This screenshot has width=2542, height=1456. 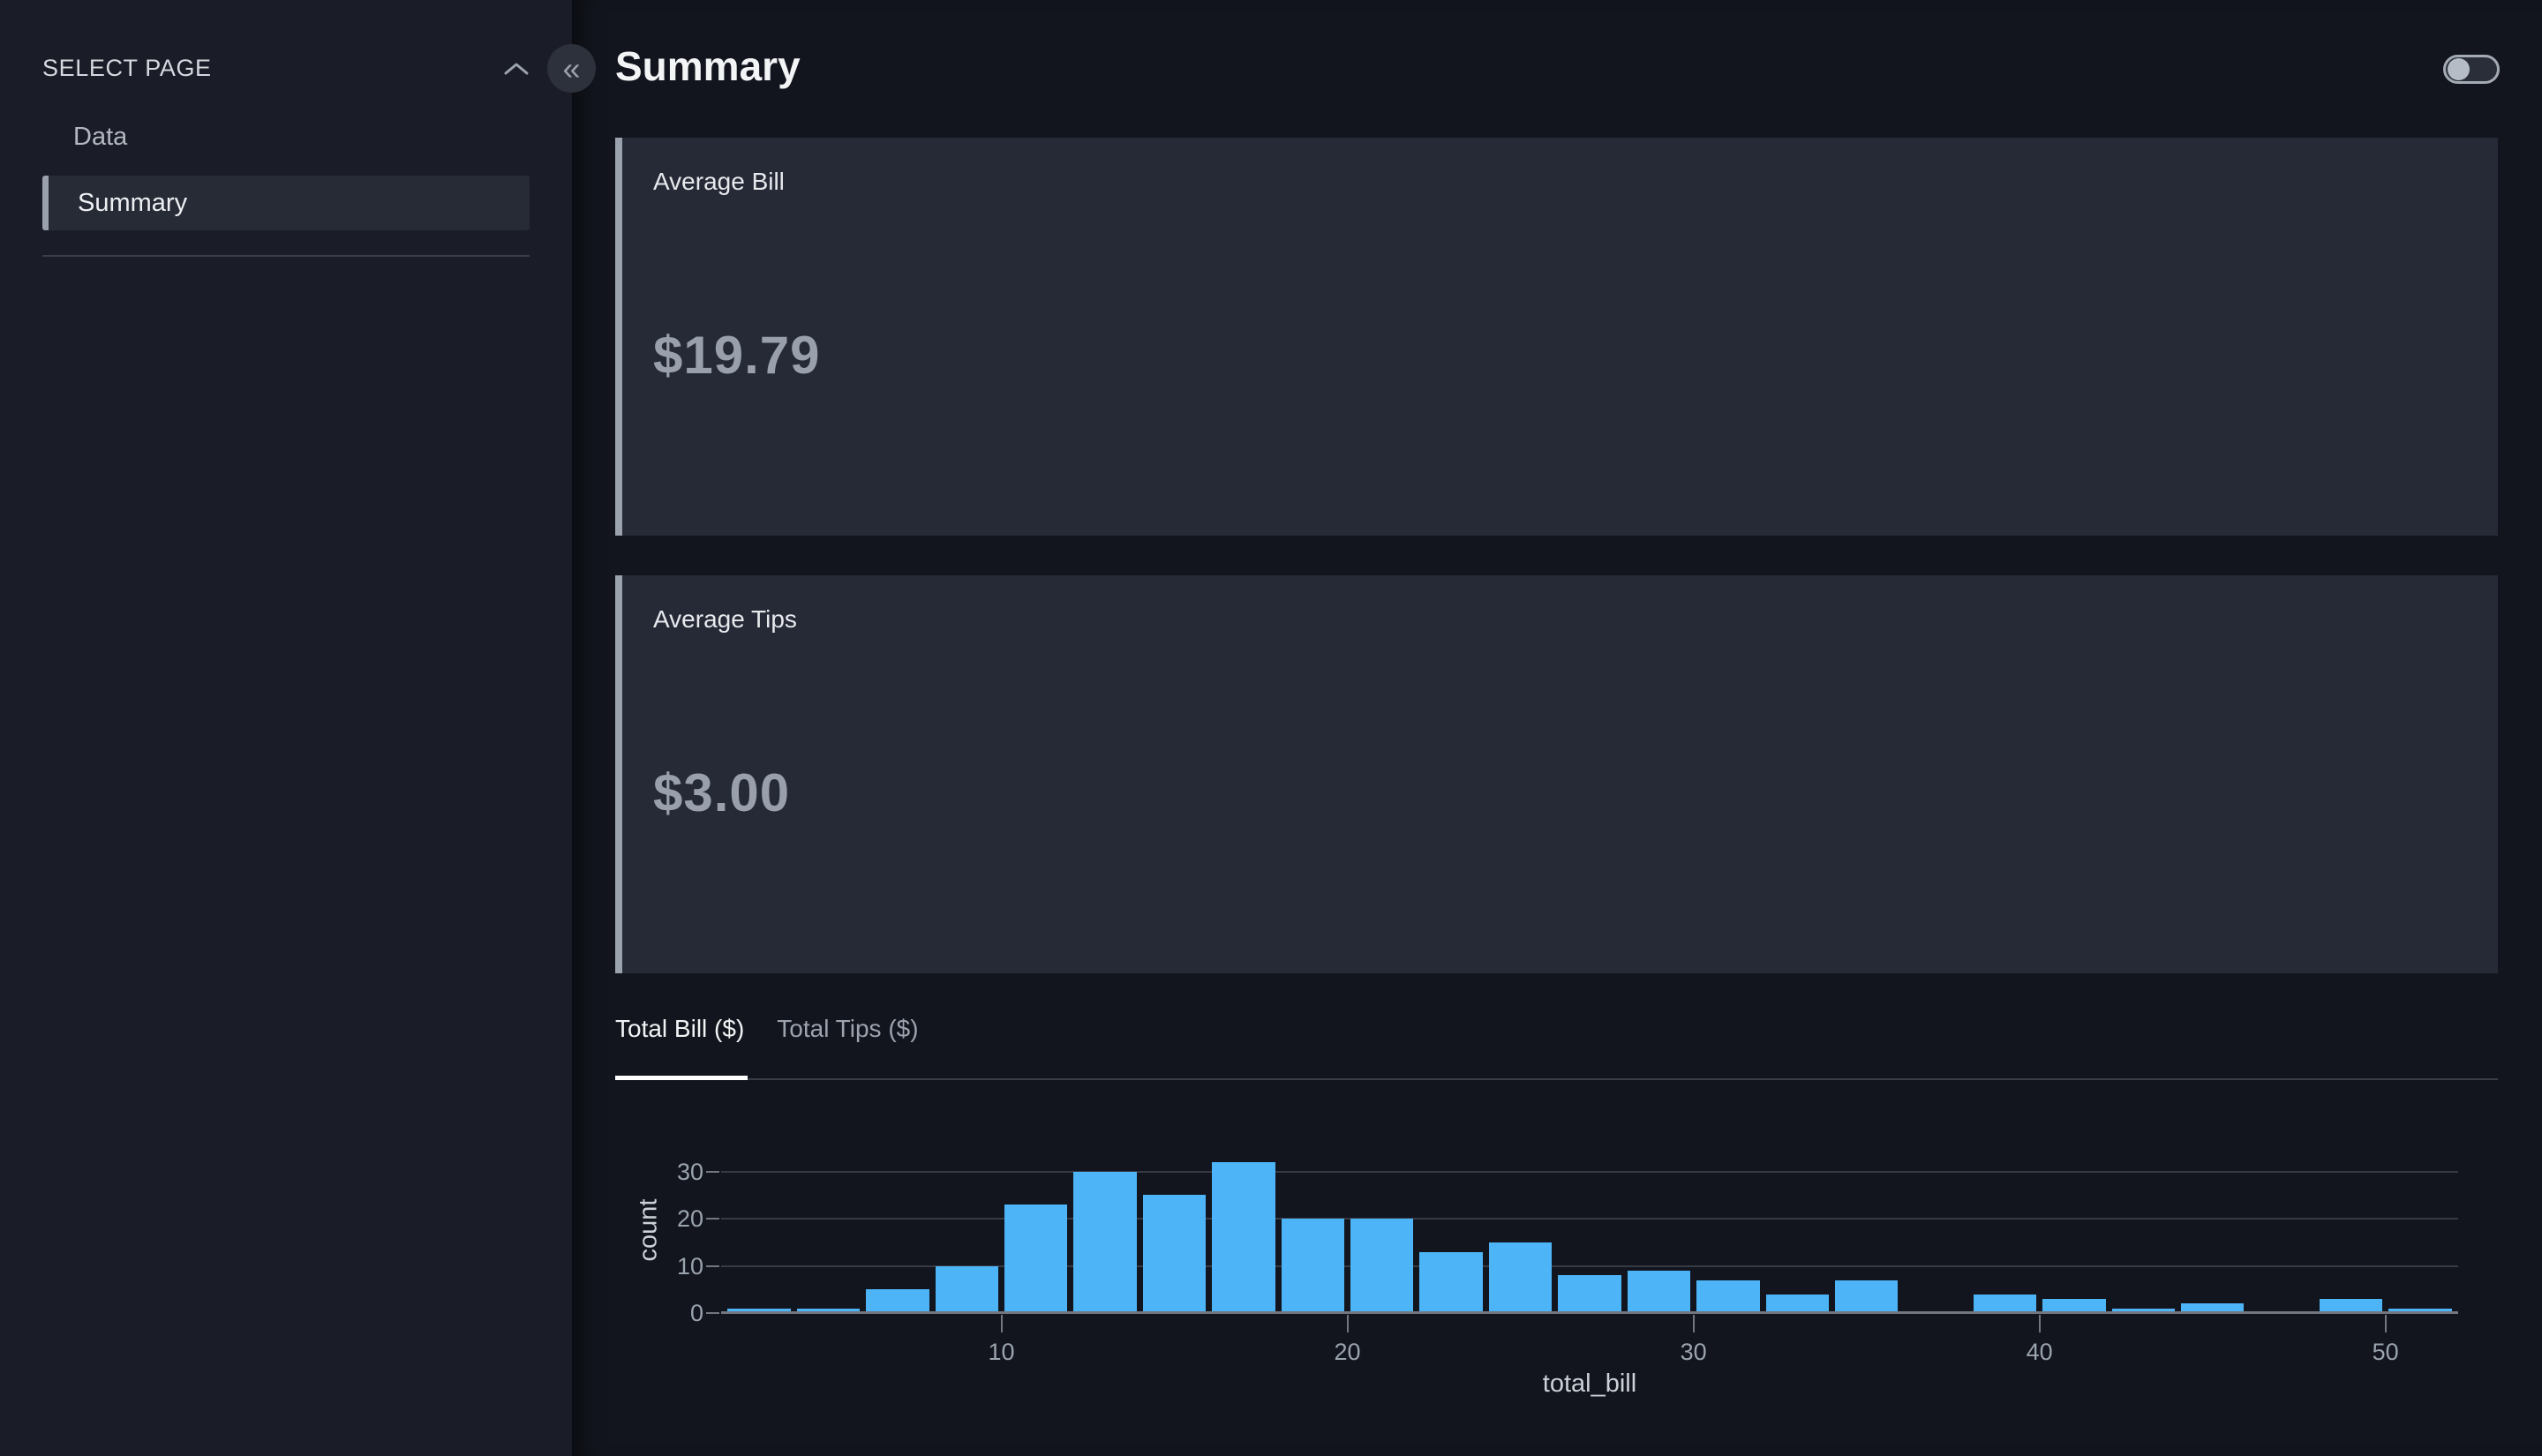 I want to click on theme-toggle, so click(x=2471, y=69).